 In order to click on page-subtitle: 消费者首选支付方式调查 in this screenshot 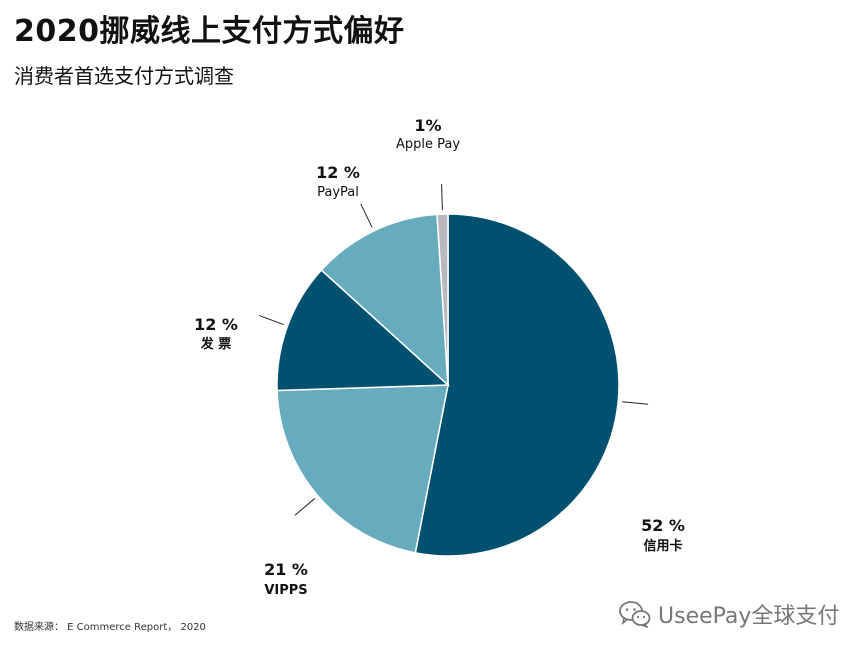, I will do `click(124, 76)`.